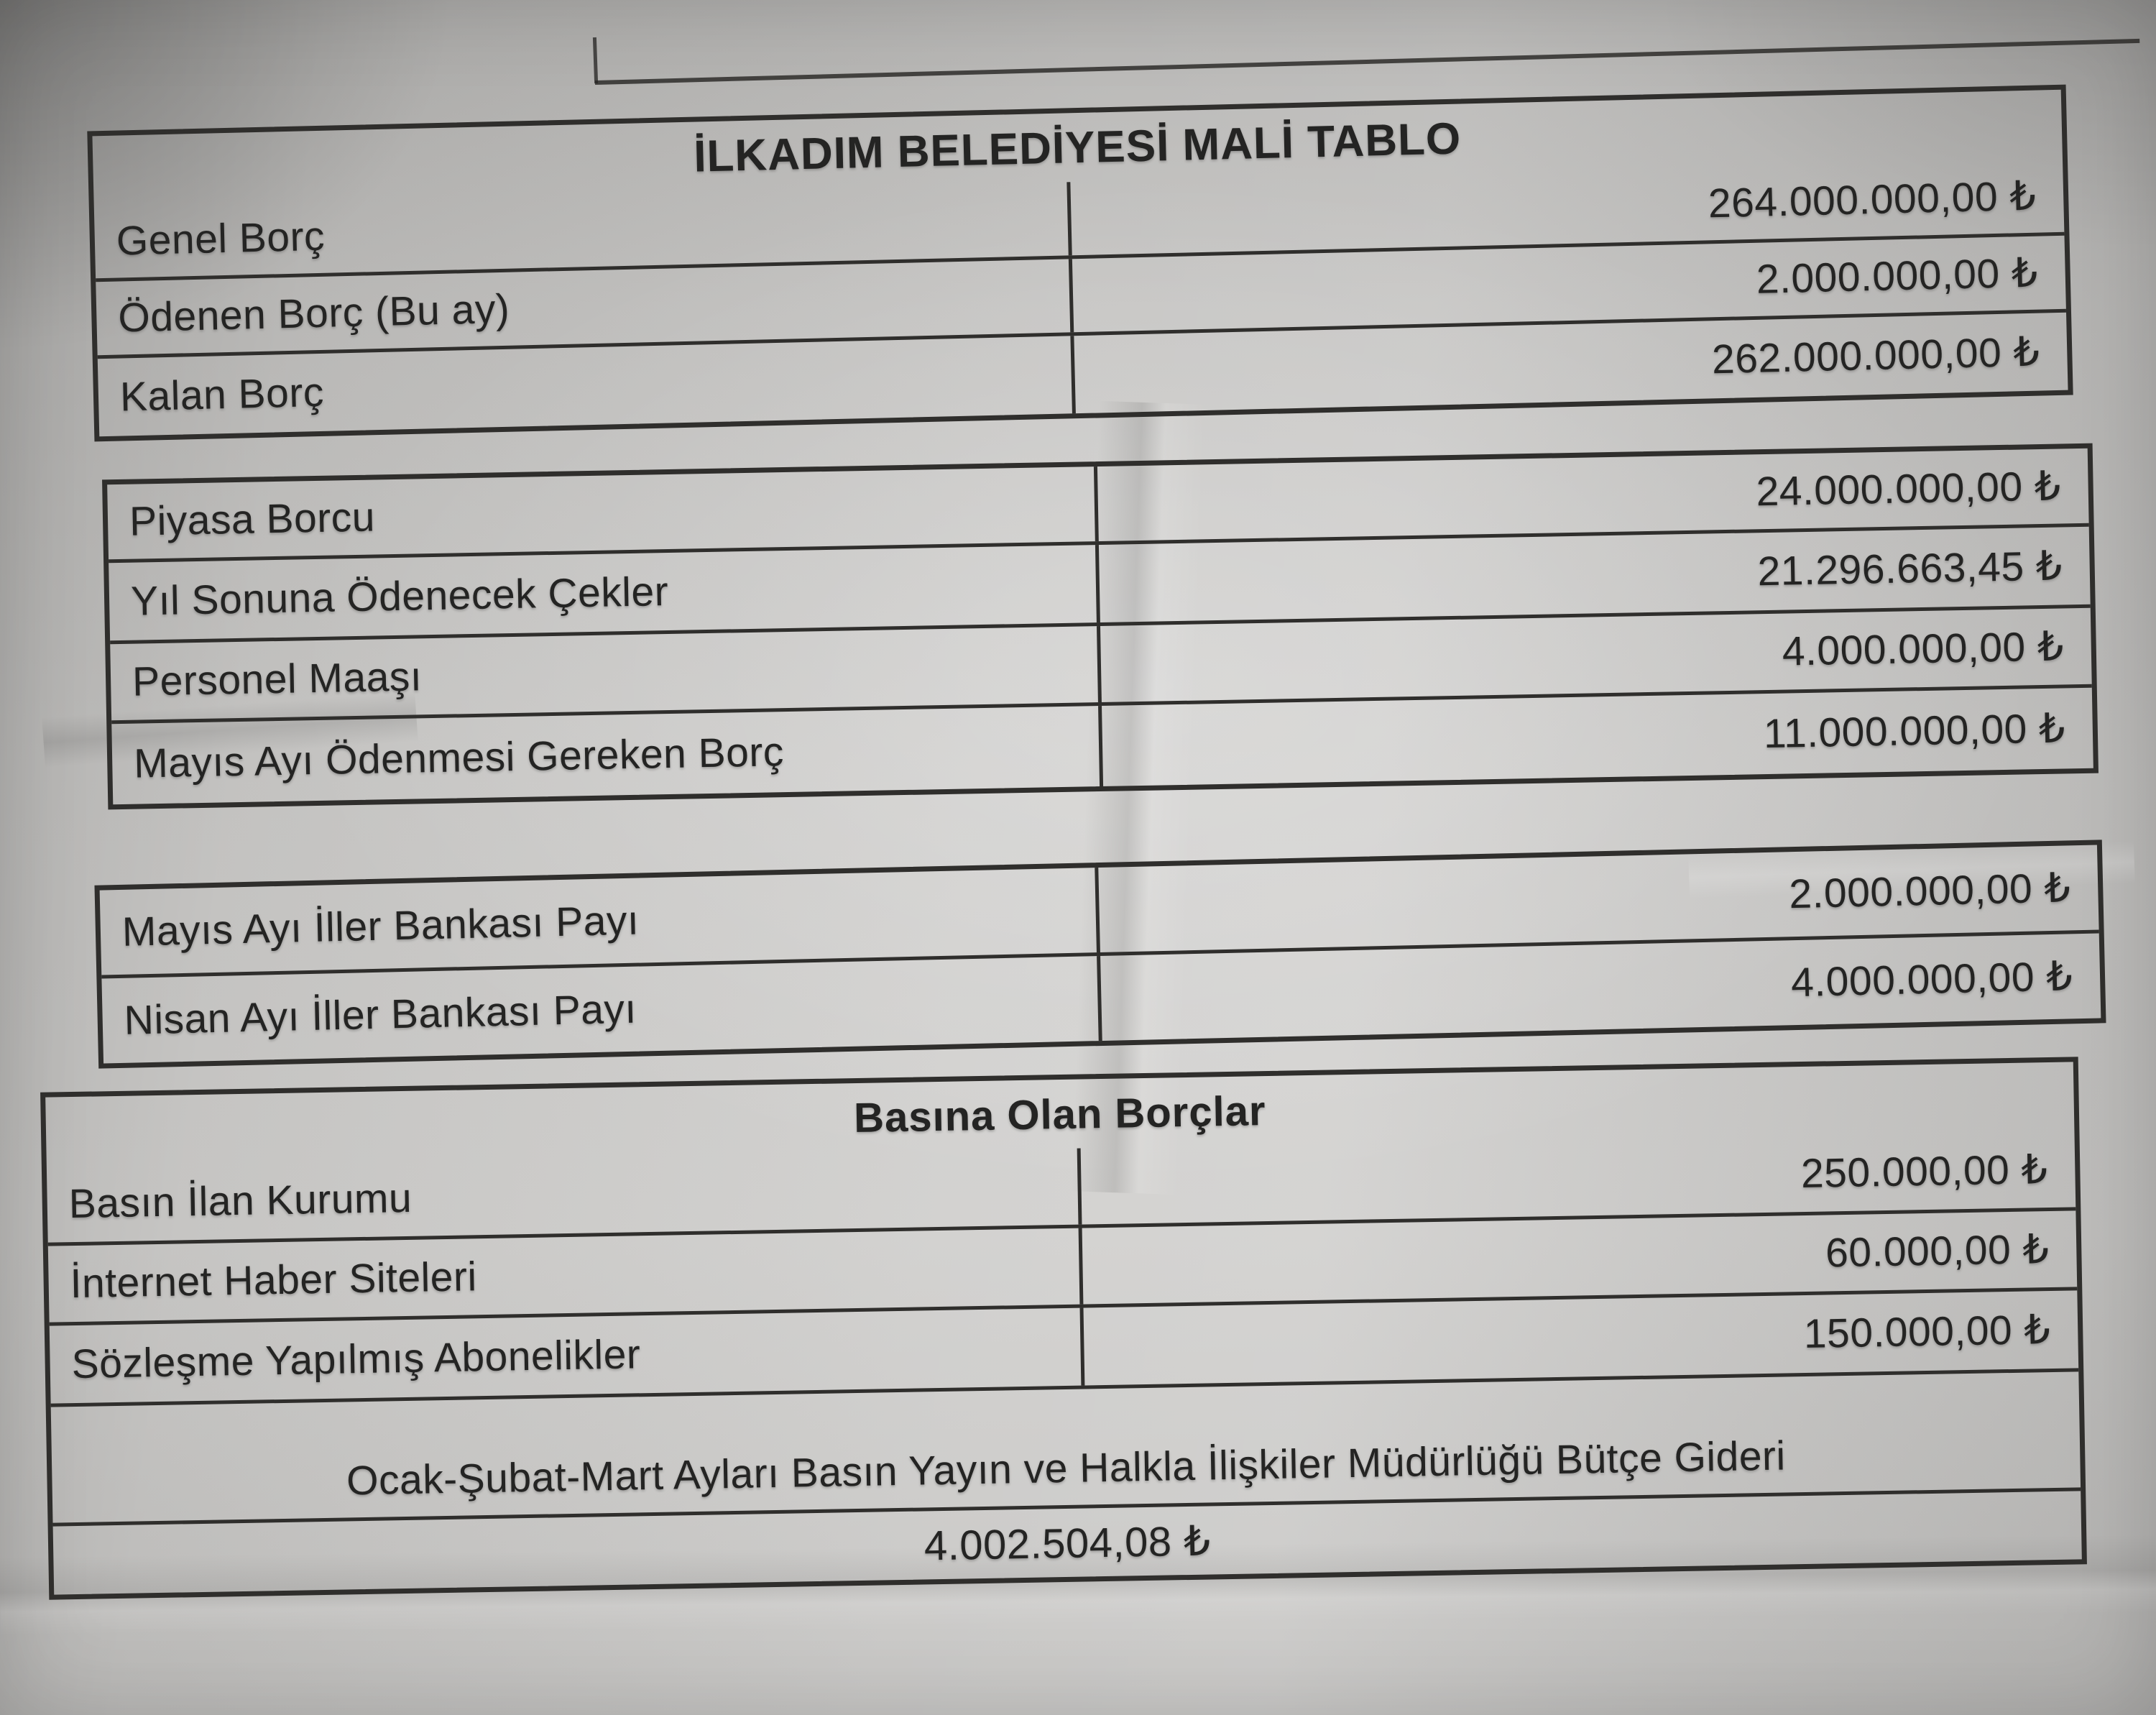  What do you see at coordinates (1367, 62) in the screenshot?
I see `paper-fold-line` at bounding box center [1367, 62].